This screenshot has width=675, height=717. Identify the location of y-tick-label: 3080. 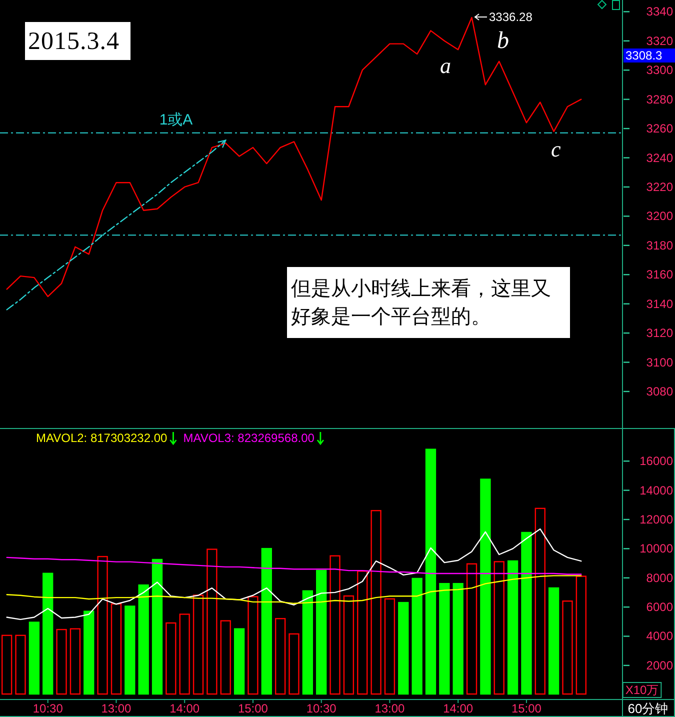
(660, 391).